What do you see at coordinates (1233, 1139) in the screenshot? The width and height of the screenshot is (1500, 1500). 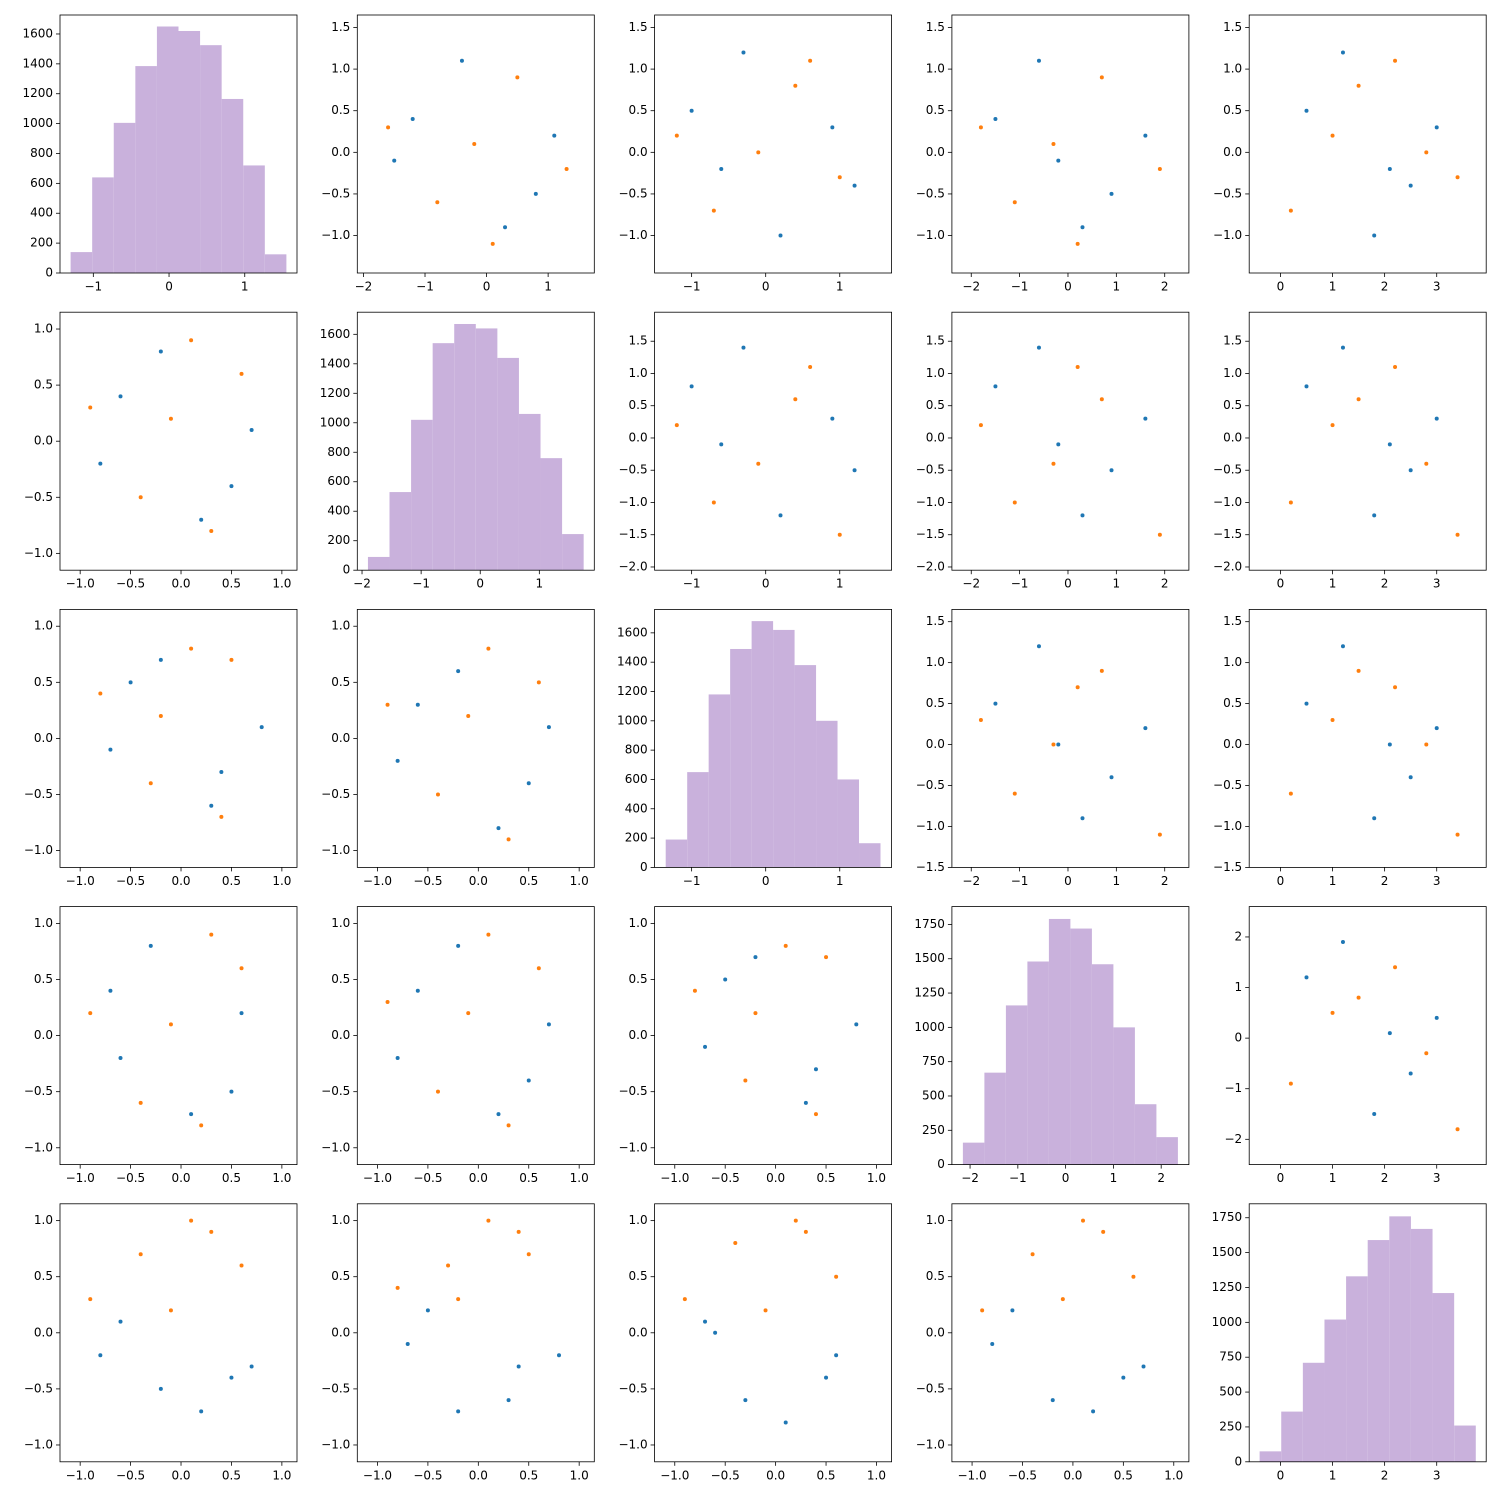 I see `y-tick-label: −2` at bounding box center [1233, 1139].